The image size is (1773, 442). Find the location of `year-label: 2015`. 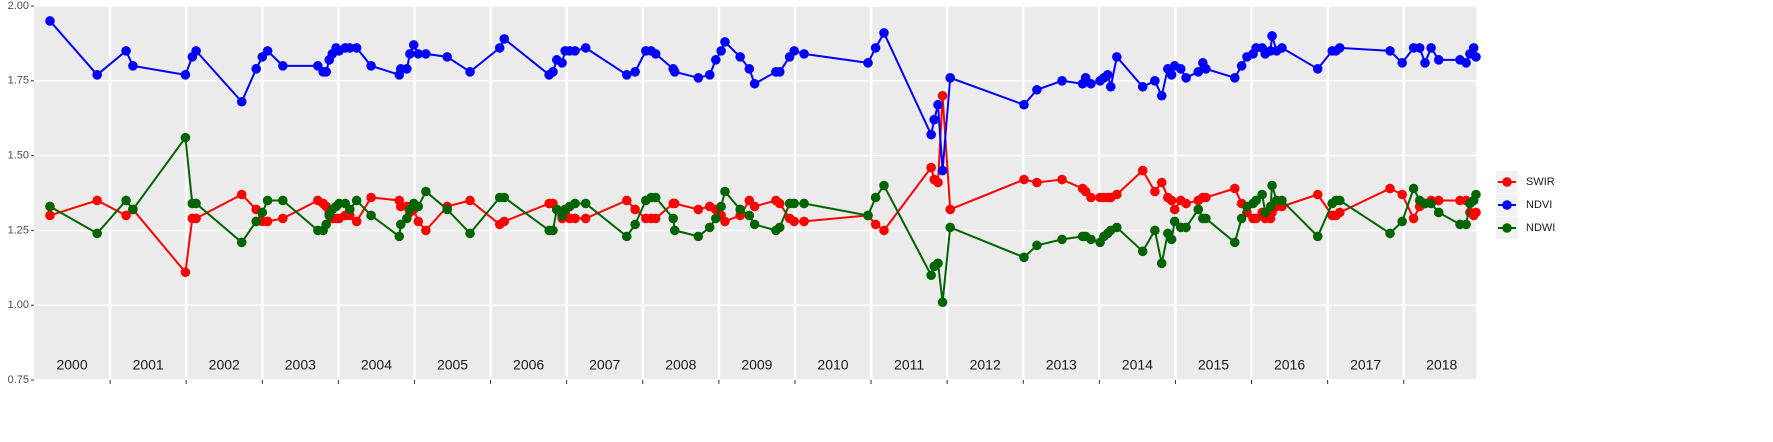

year-label: 2015 is located at coordinates (1213, 365).